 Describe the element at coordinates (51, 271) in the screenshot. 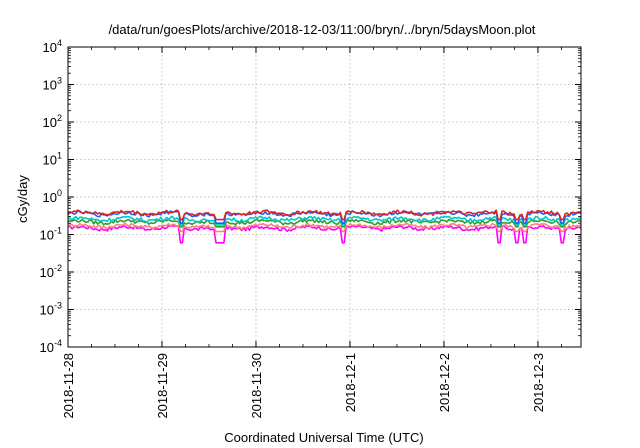

I see `y-tick-label: 10⁻²` at that location.